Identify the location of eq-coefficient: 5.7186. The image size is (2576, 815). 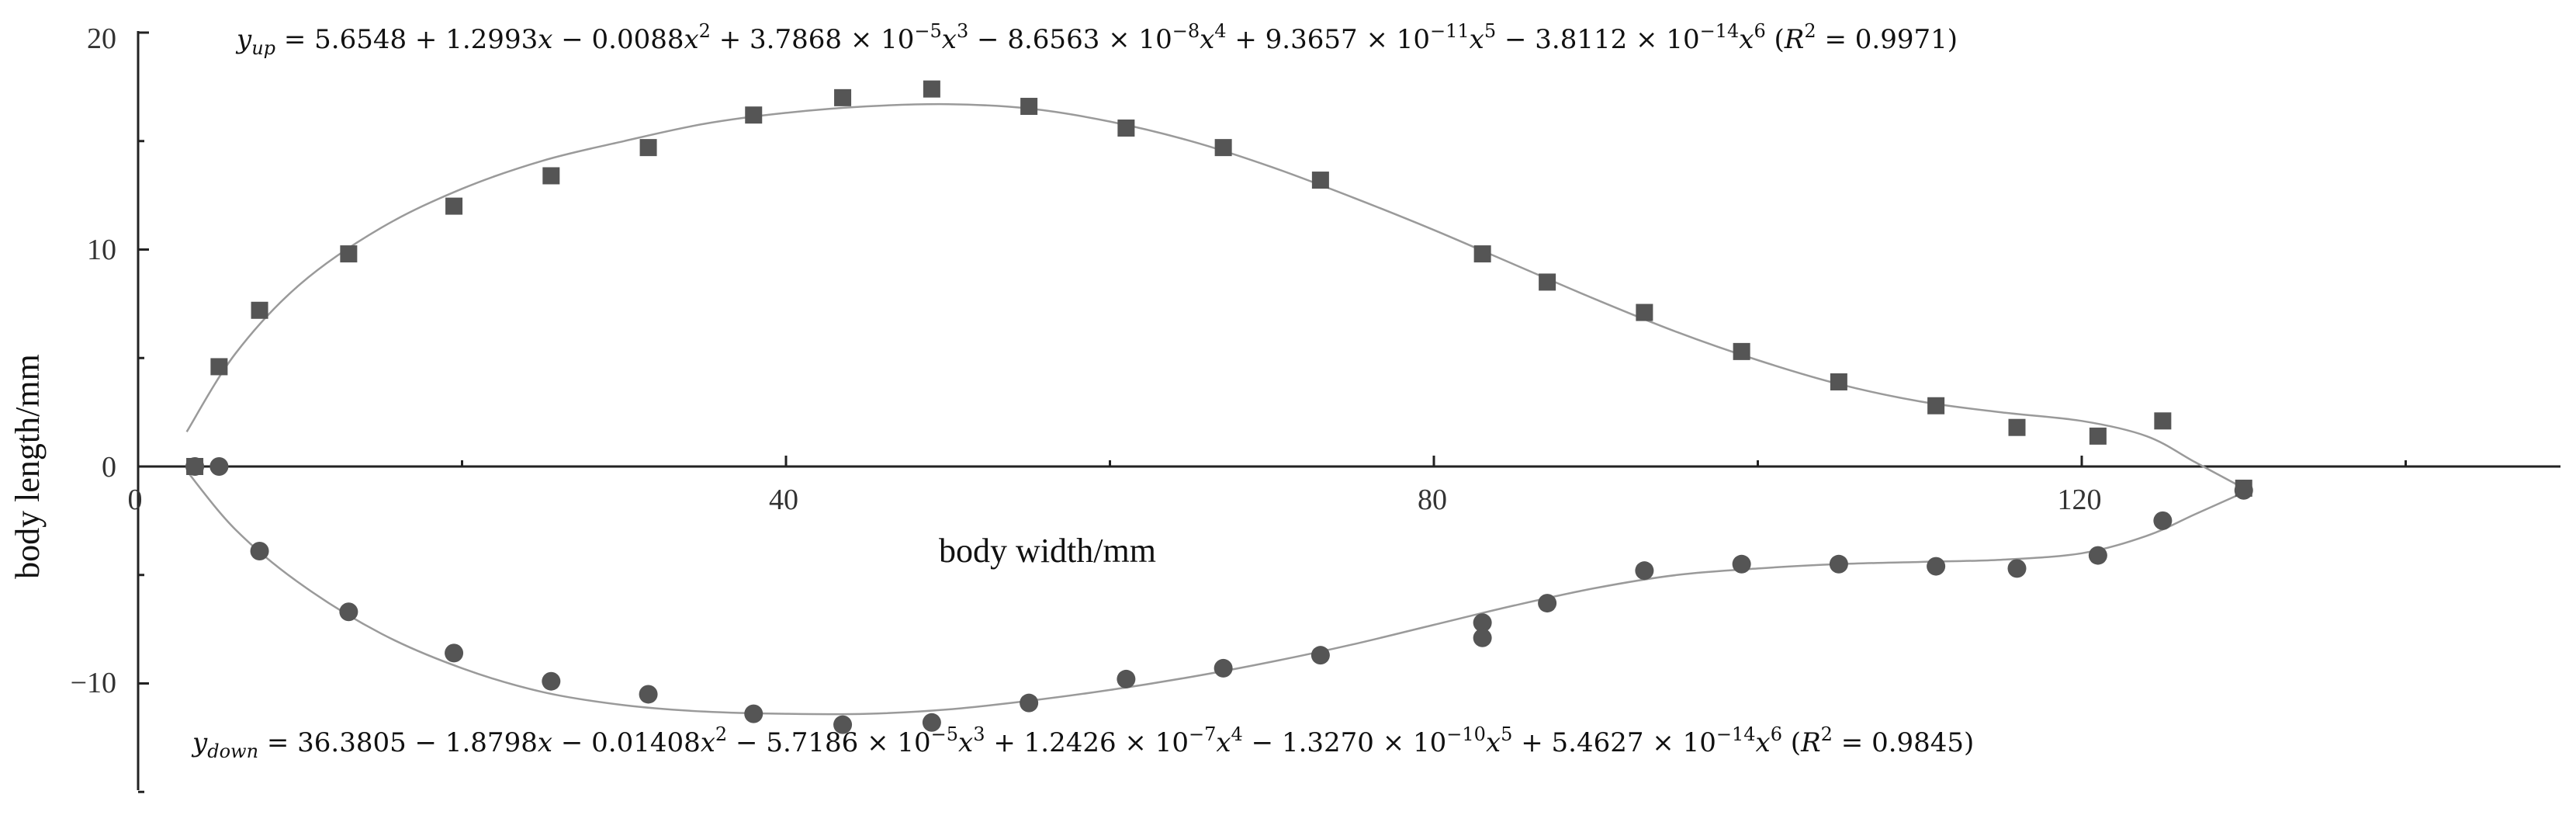
(812, 742).